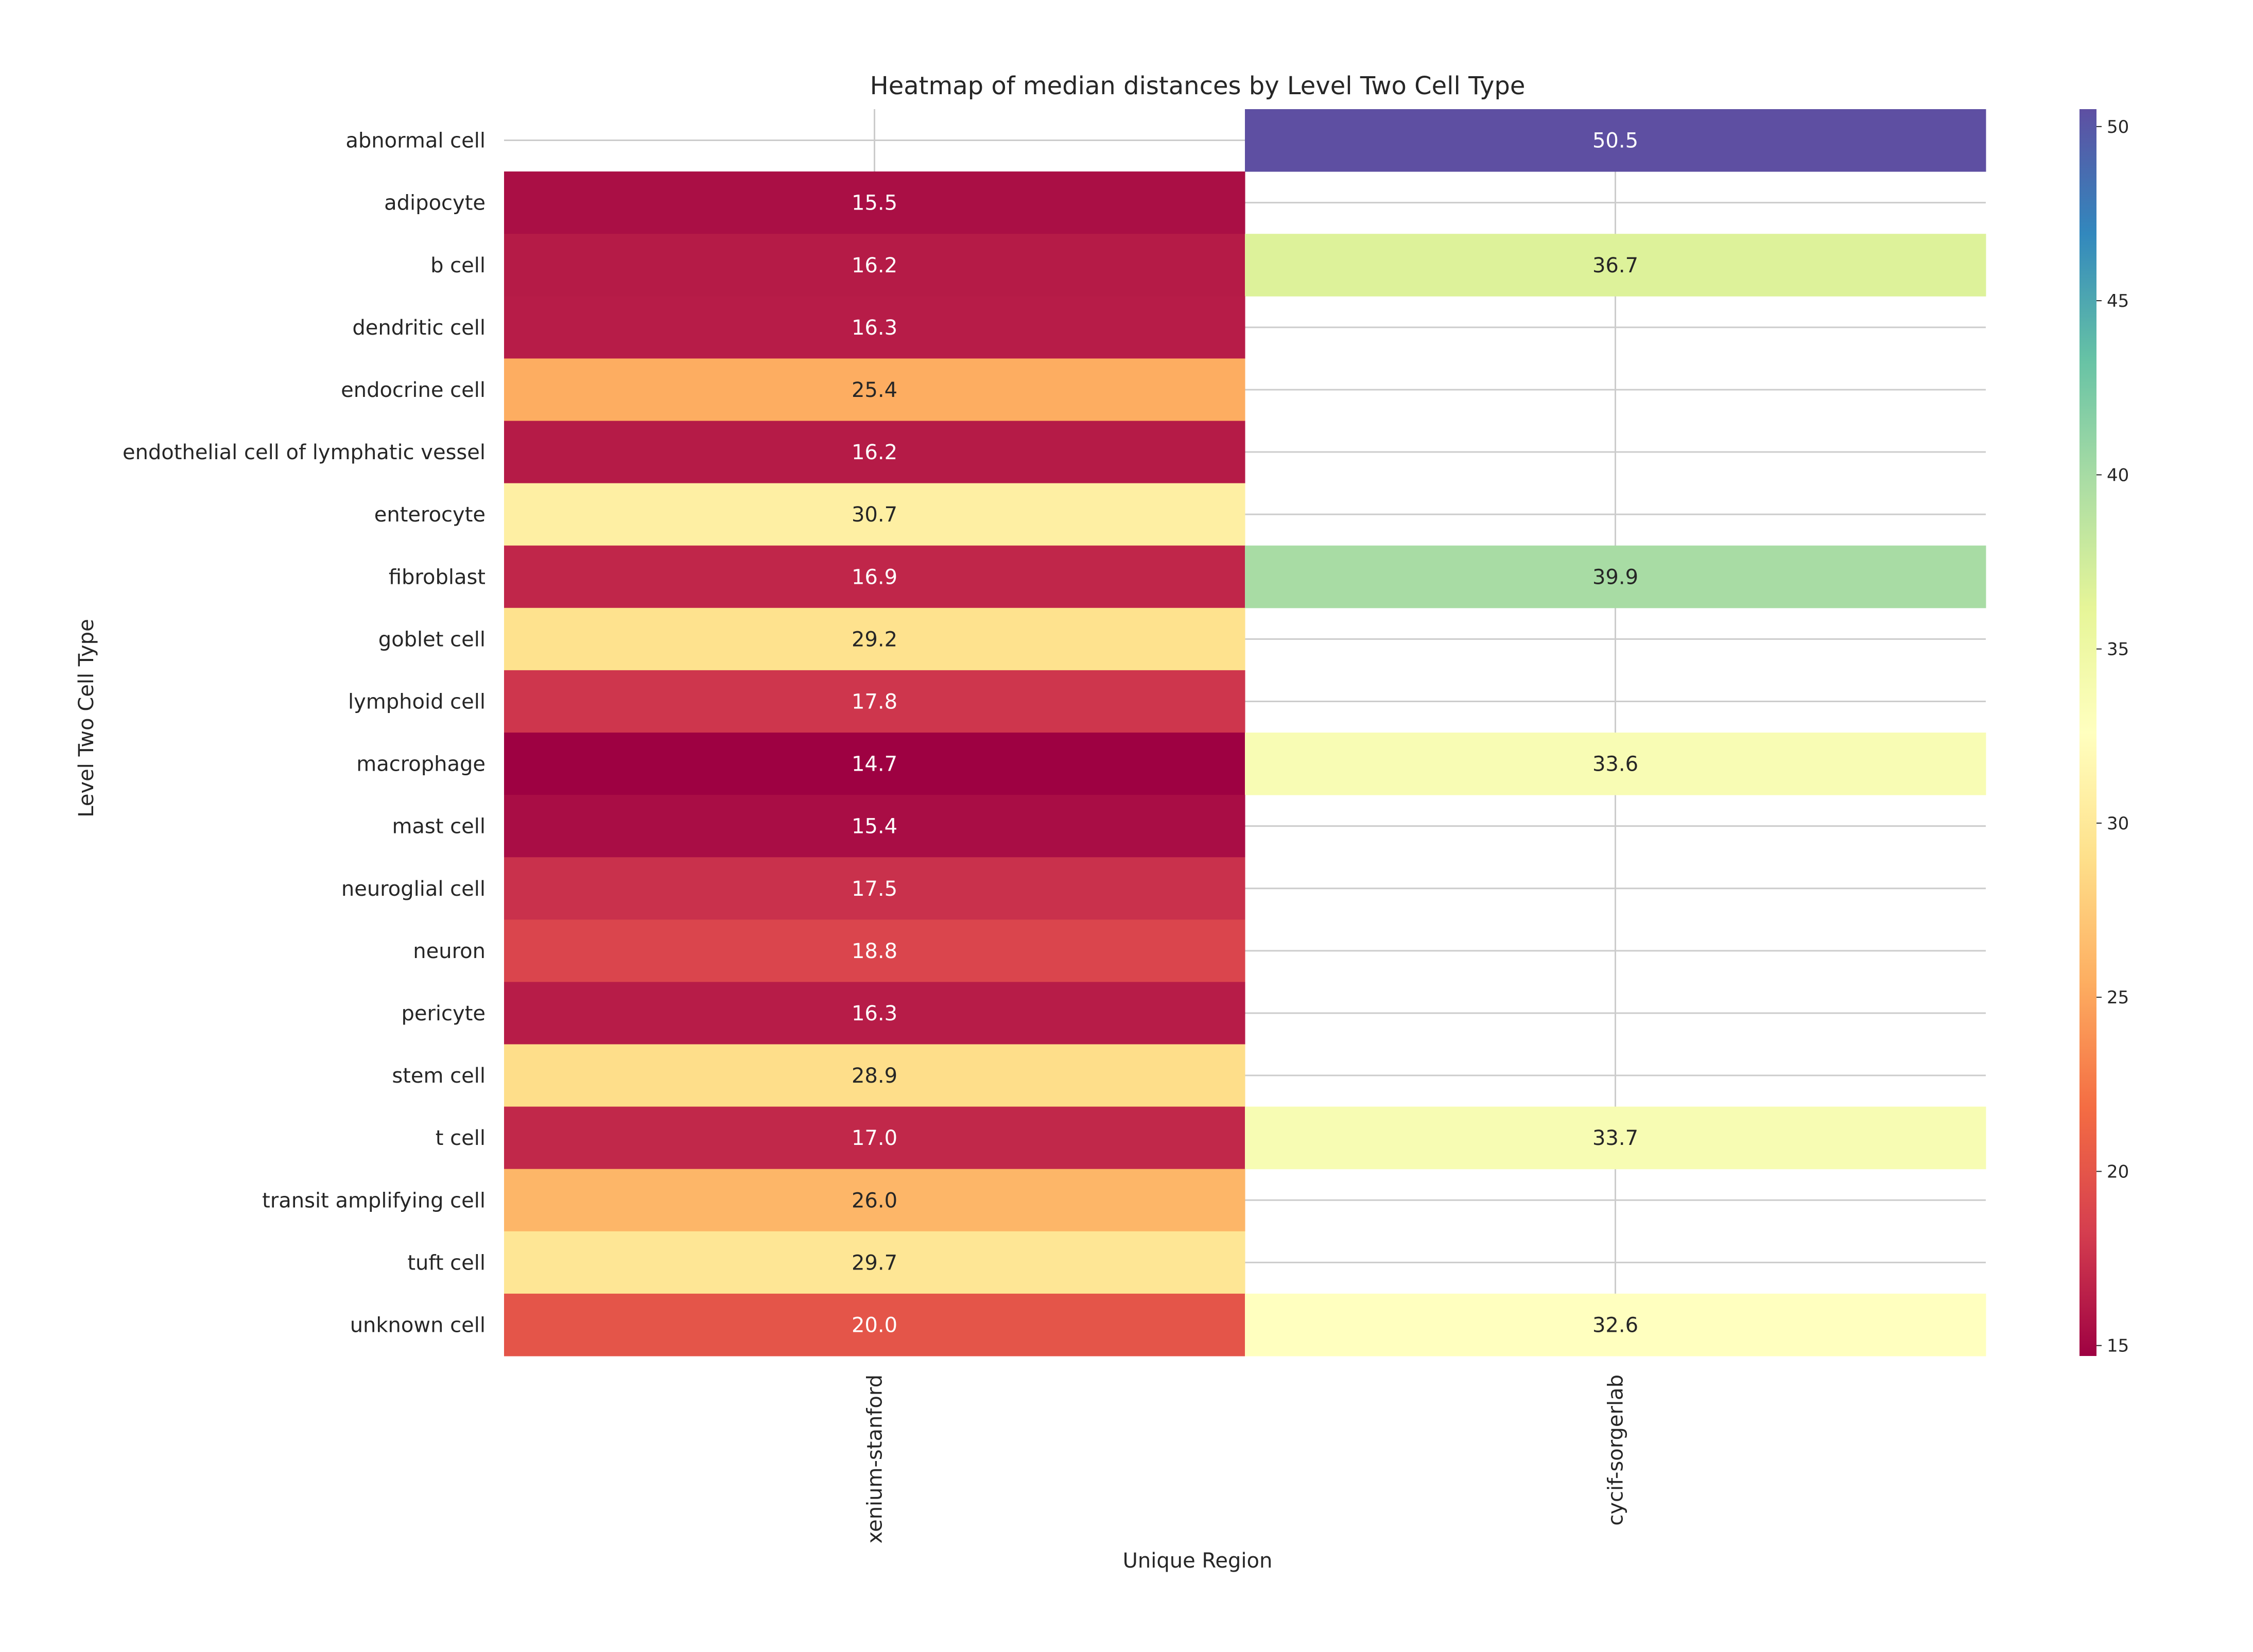  I want to click on y-tick-label: b cell, so click(458, 265).